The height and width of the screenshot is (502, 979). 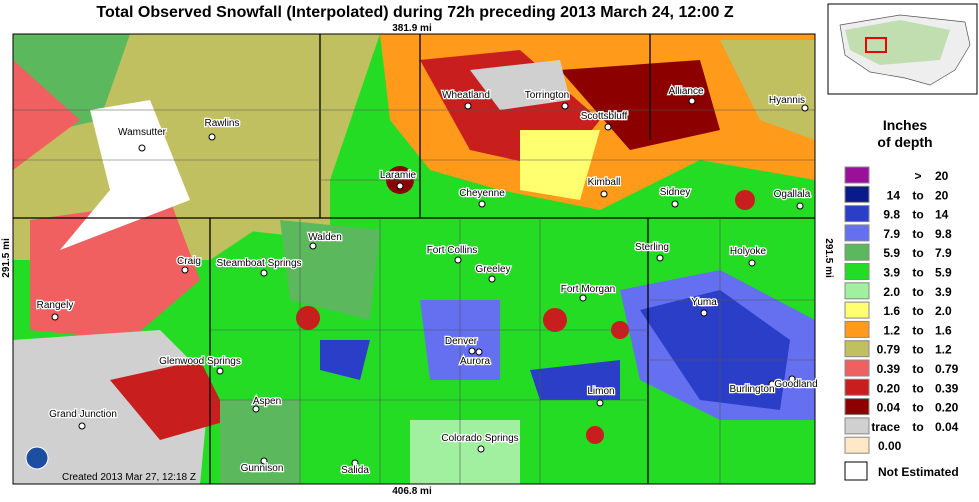 I want to click on city-label: Walden, so click(x=325, y=237).